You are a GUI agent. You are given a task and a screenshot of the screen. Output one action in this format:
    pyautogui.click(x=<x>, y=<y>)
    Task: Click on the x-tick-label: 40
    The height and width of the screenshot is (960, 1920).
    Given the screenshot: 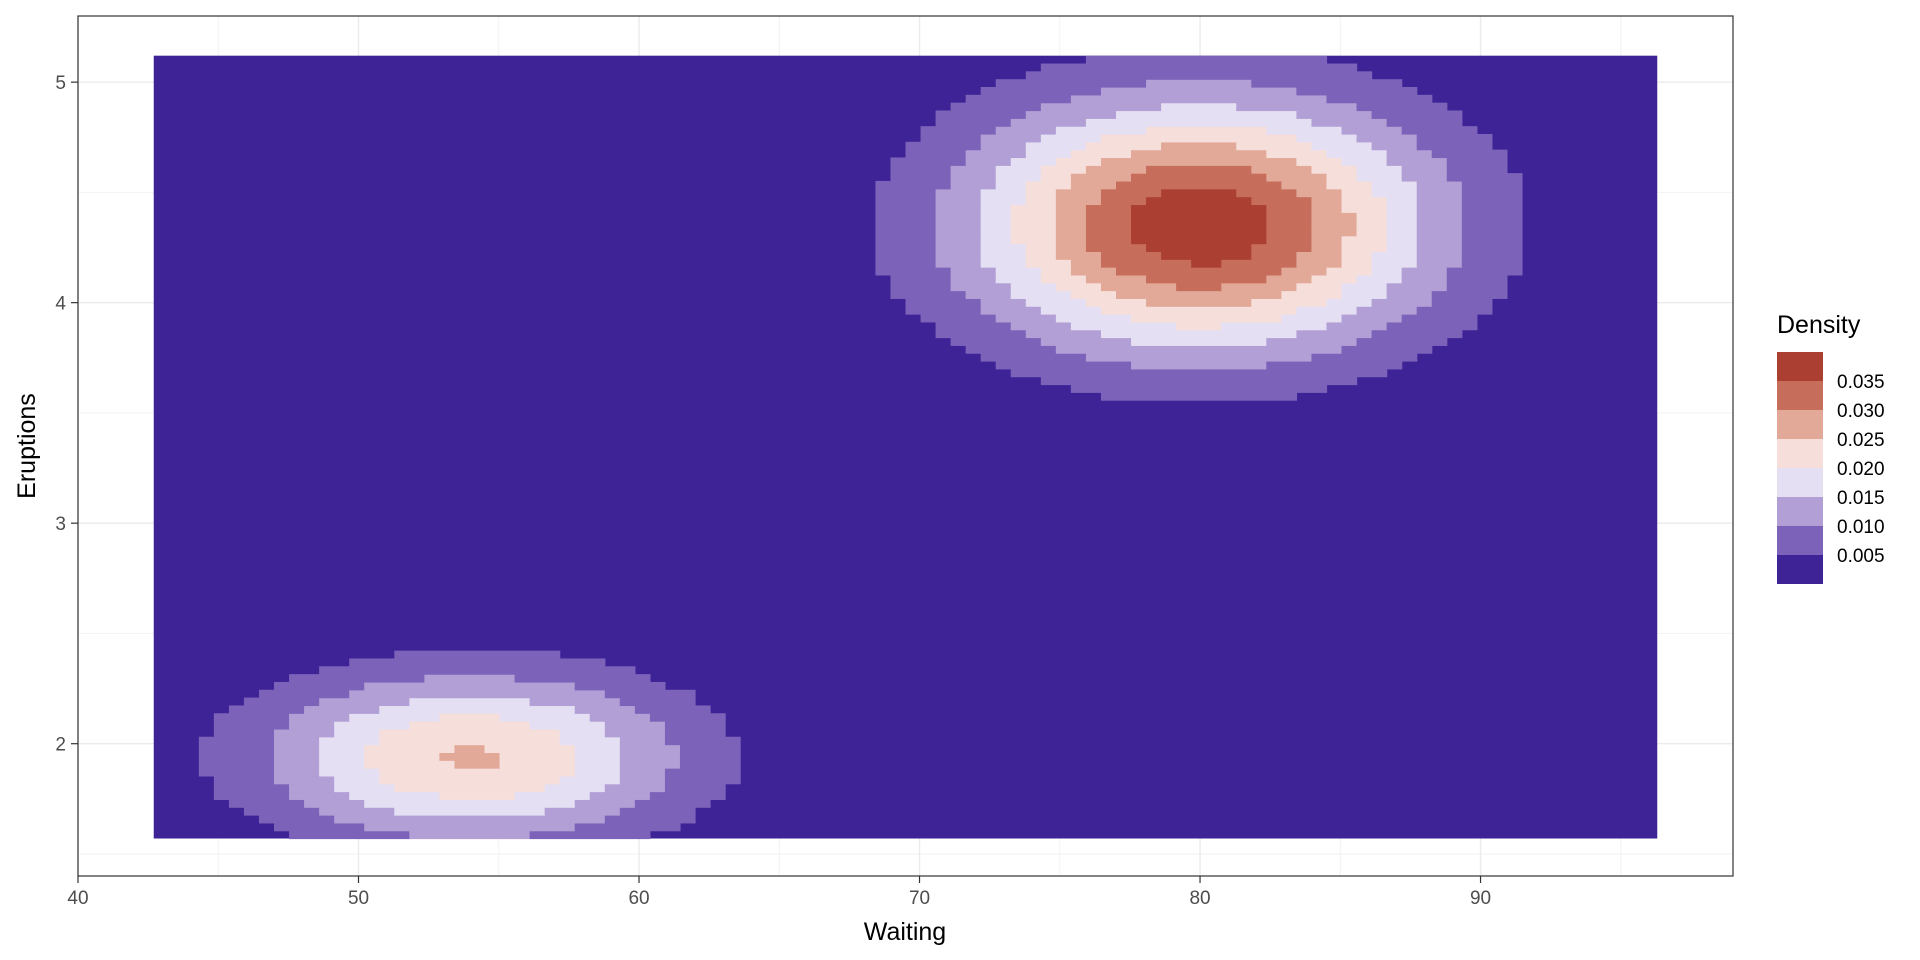 What is the action you would take?
    pyautogui.click(x=77, y=898)
    